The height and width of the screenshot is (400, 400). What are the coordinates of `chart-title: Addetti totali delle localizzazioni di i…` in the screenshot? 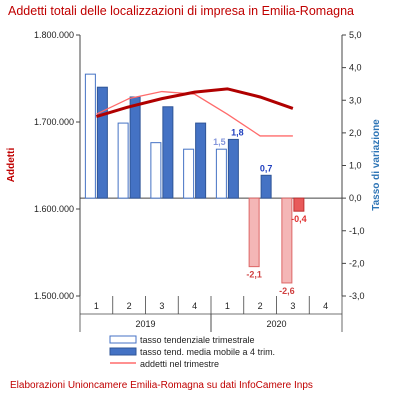 It's located at (181, 11).